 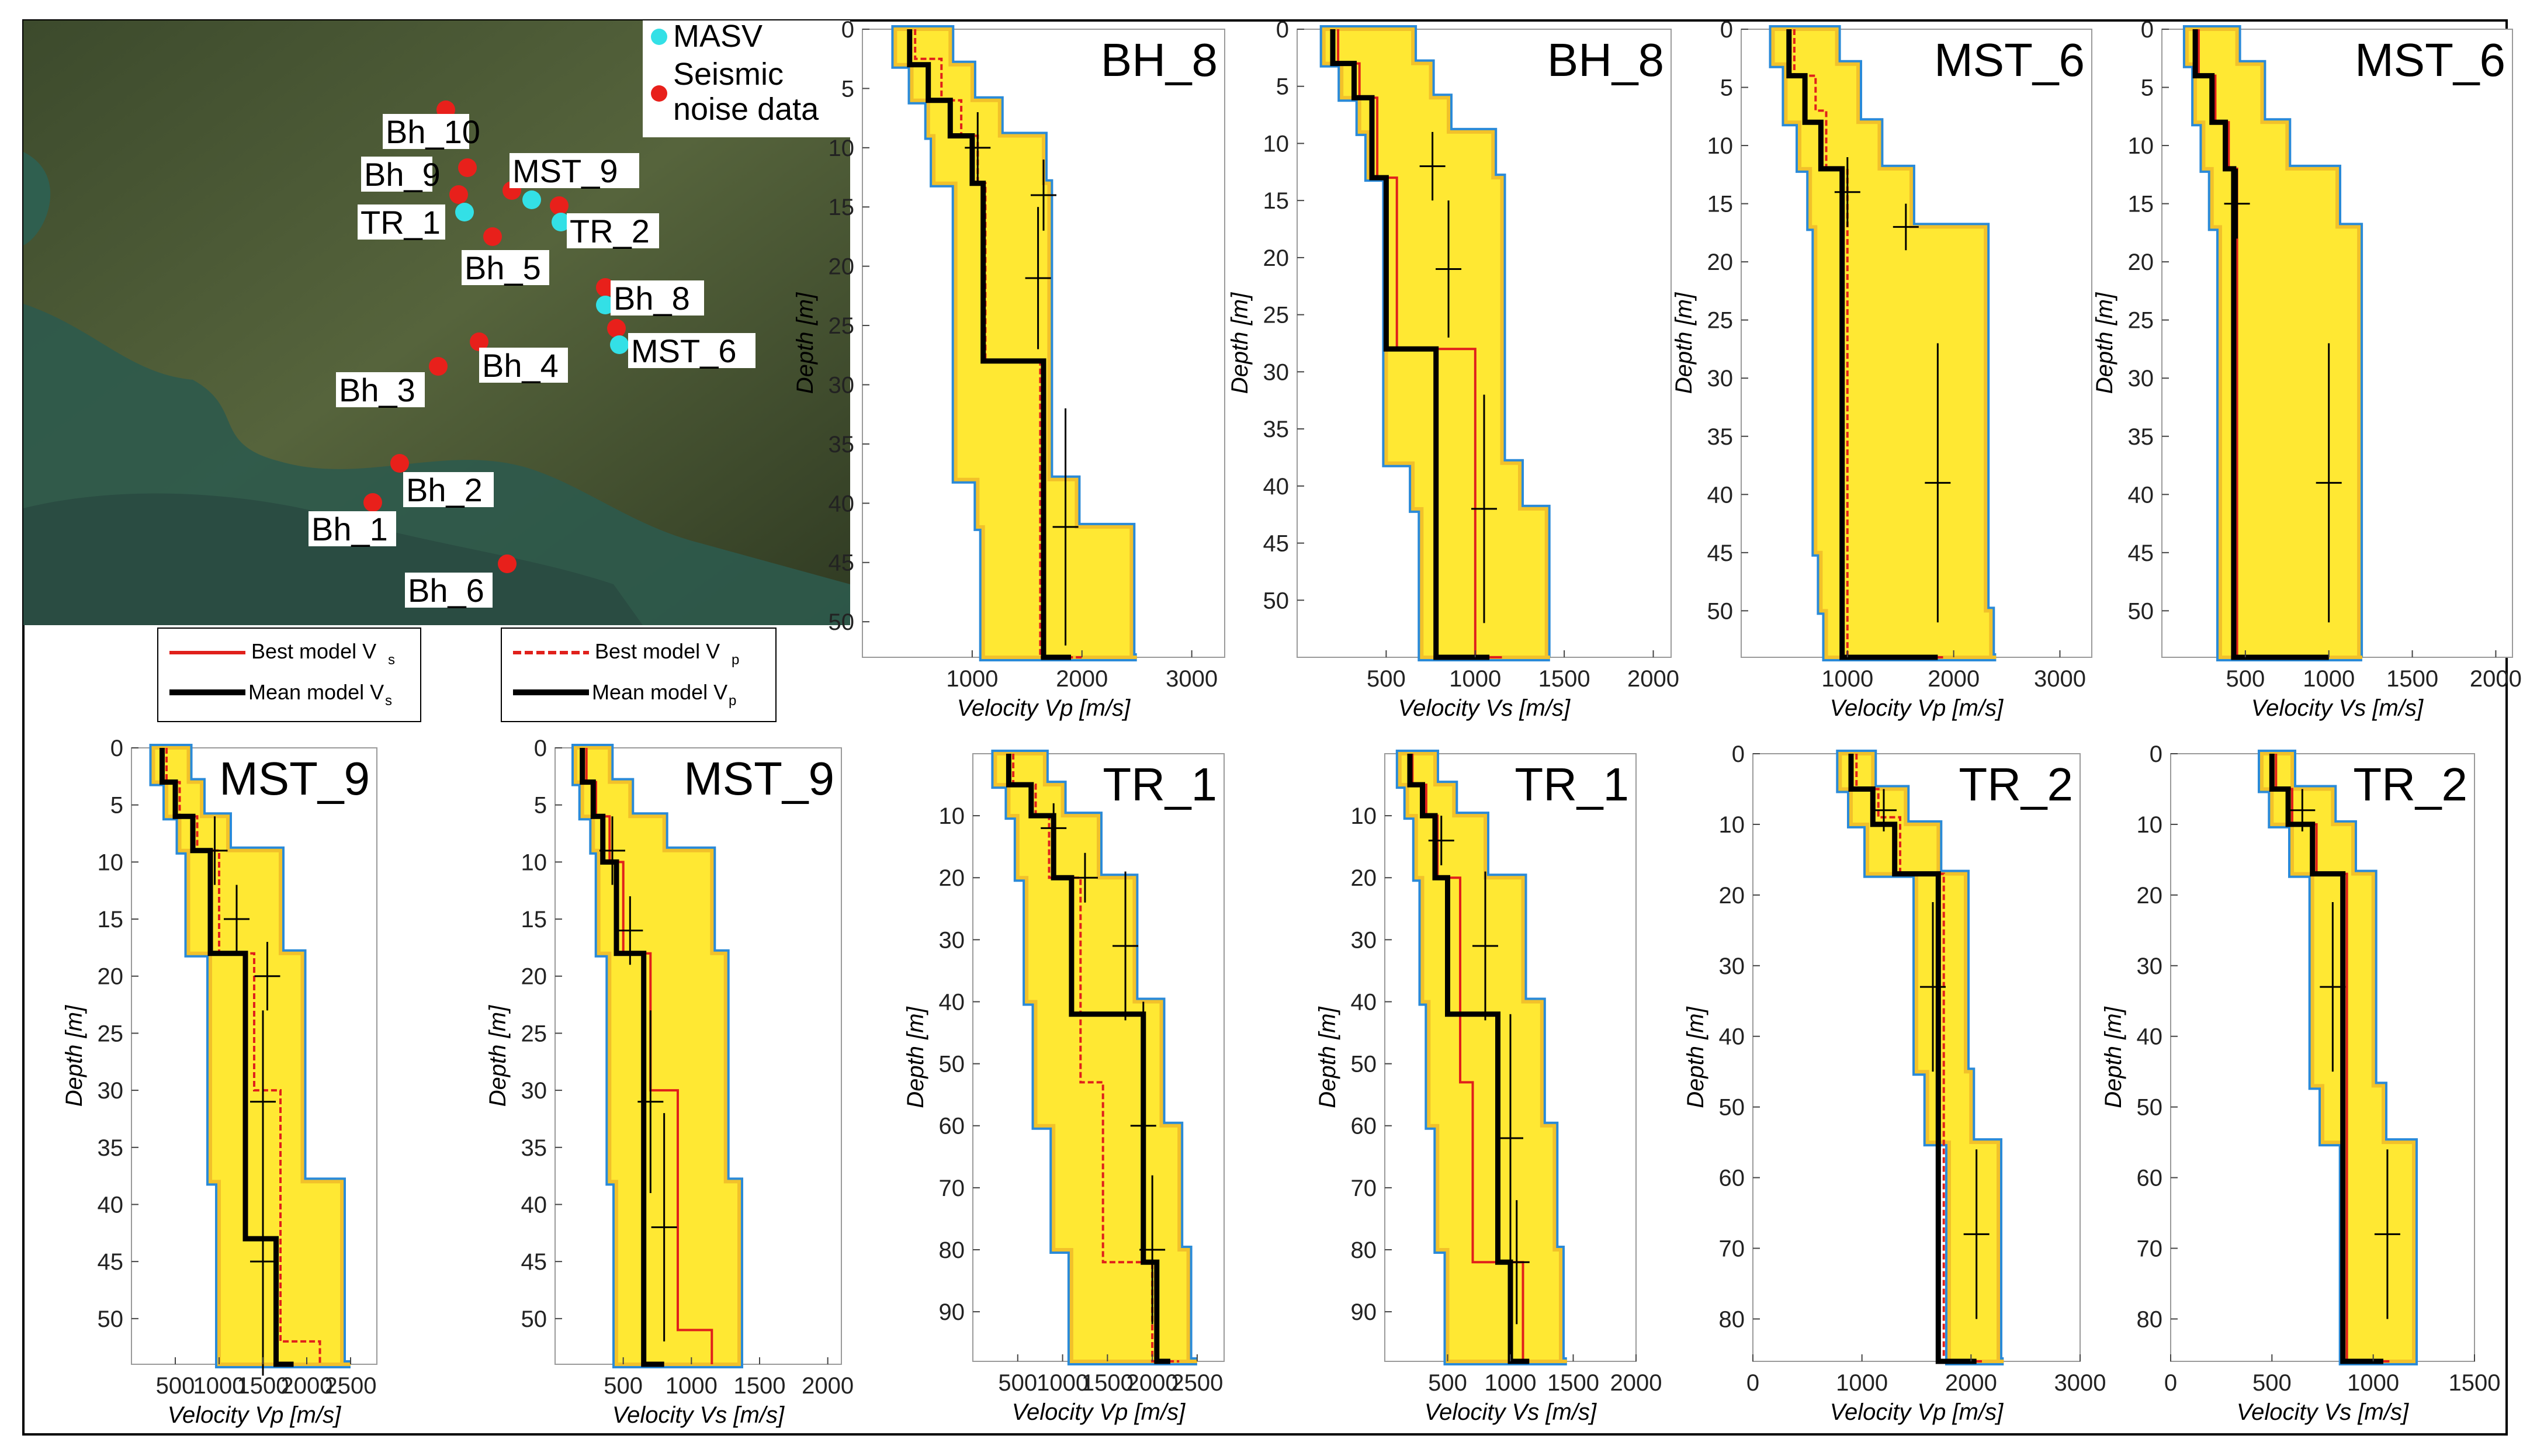 What do you see at coordinates (847, 30) in the screenshot?
I see `y-tick-label: 0` at bounding box center [847, 30].